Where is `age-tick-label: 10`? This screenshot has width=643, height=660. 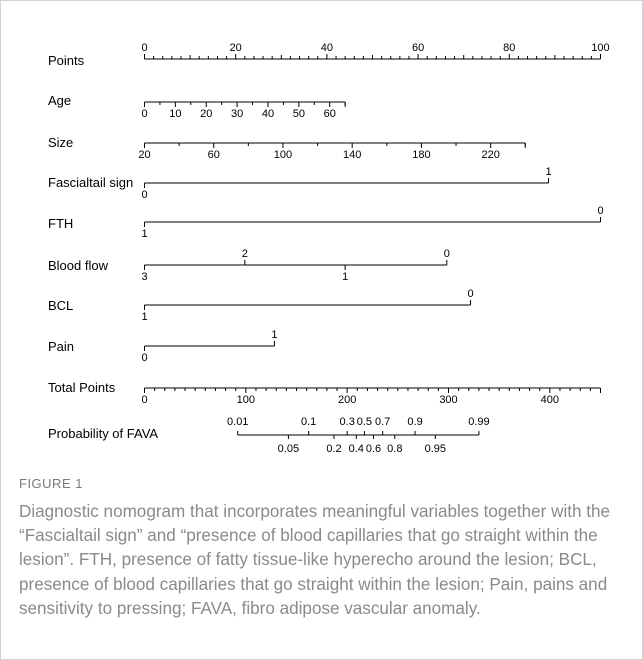 age-tick-label: 10 is located at coordinates (175, 114).